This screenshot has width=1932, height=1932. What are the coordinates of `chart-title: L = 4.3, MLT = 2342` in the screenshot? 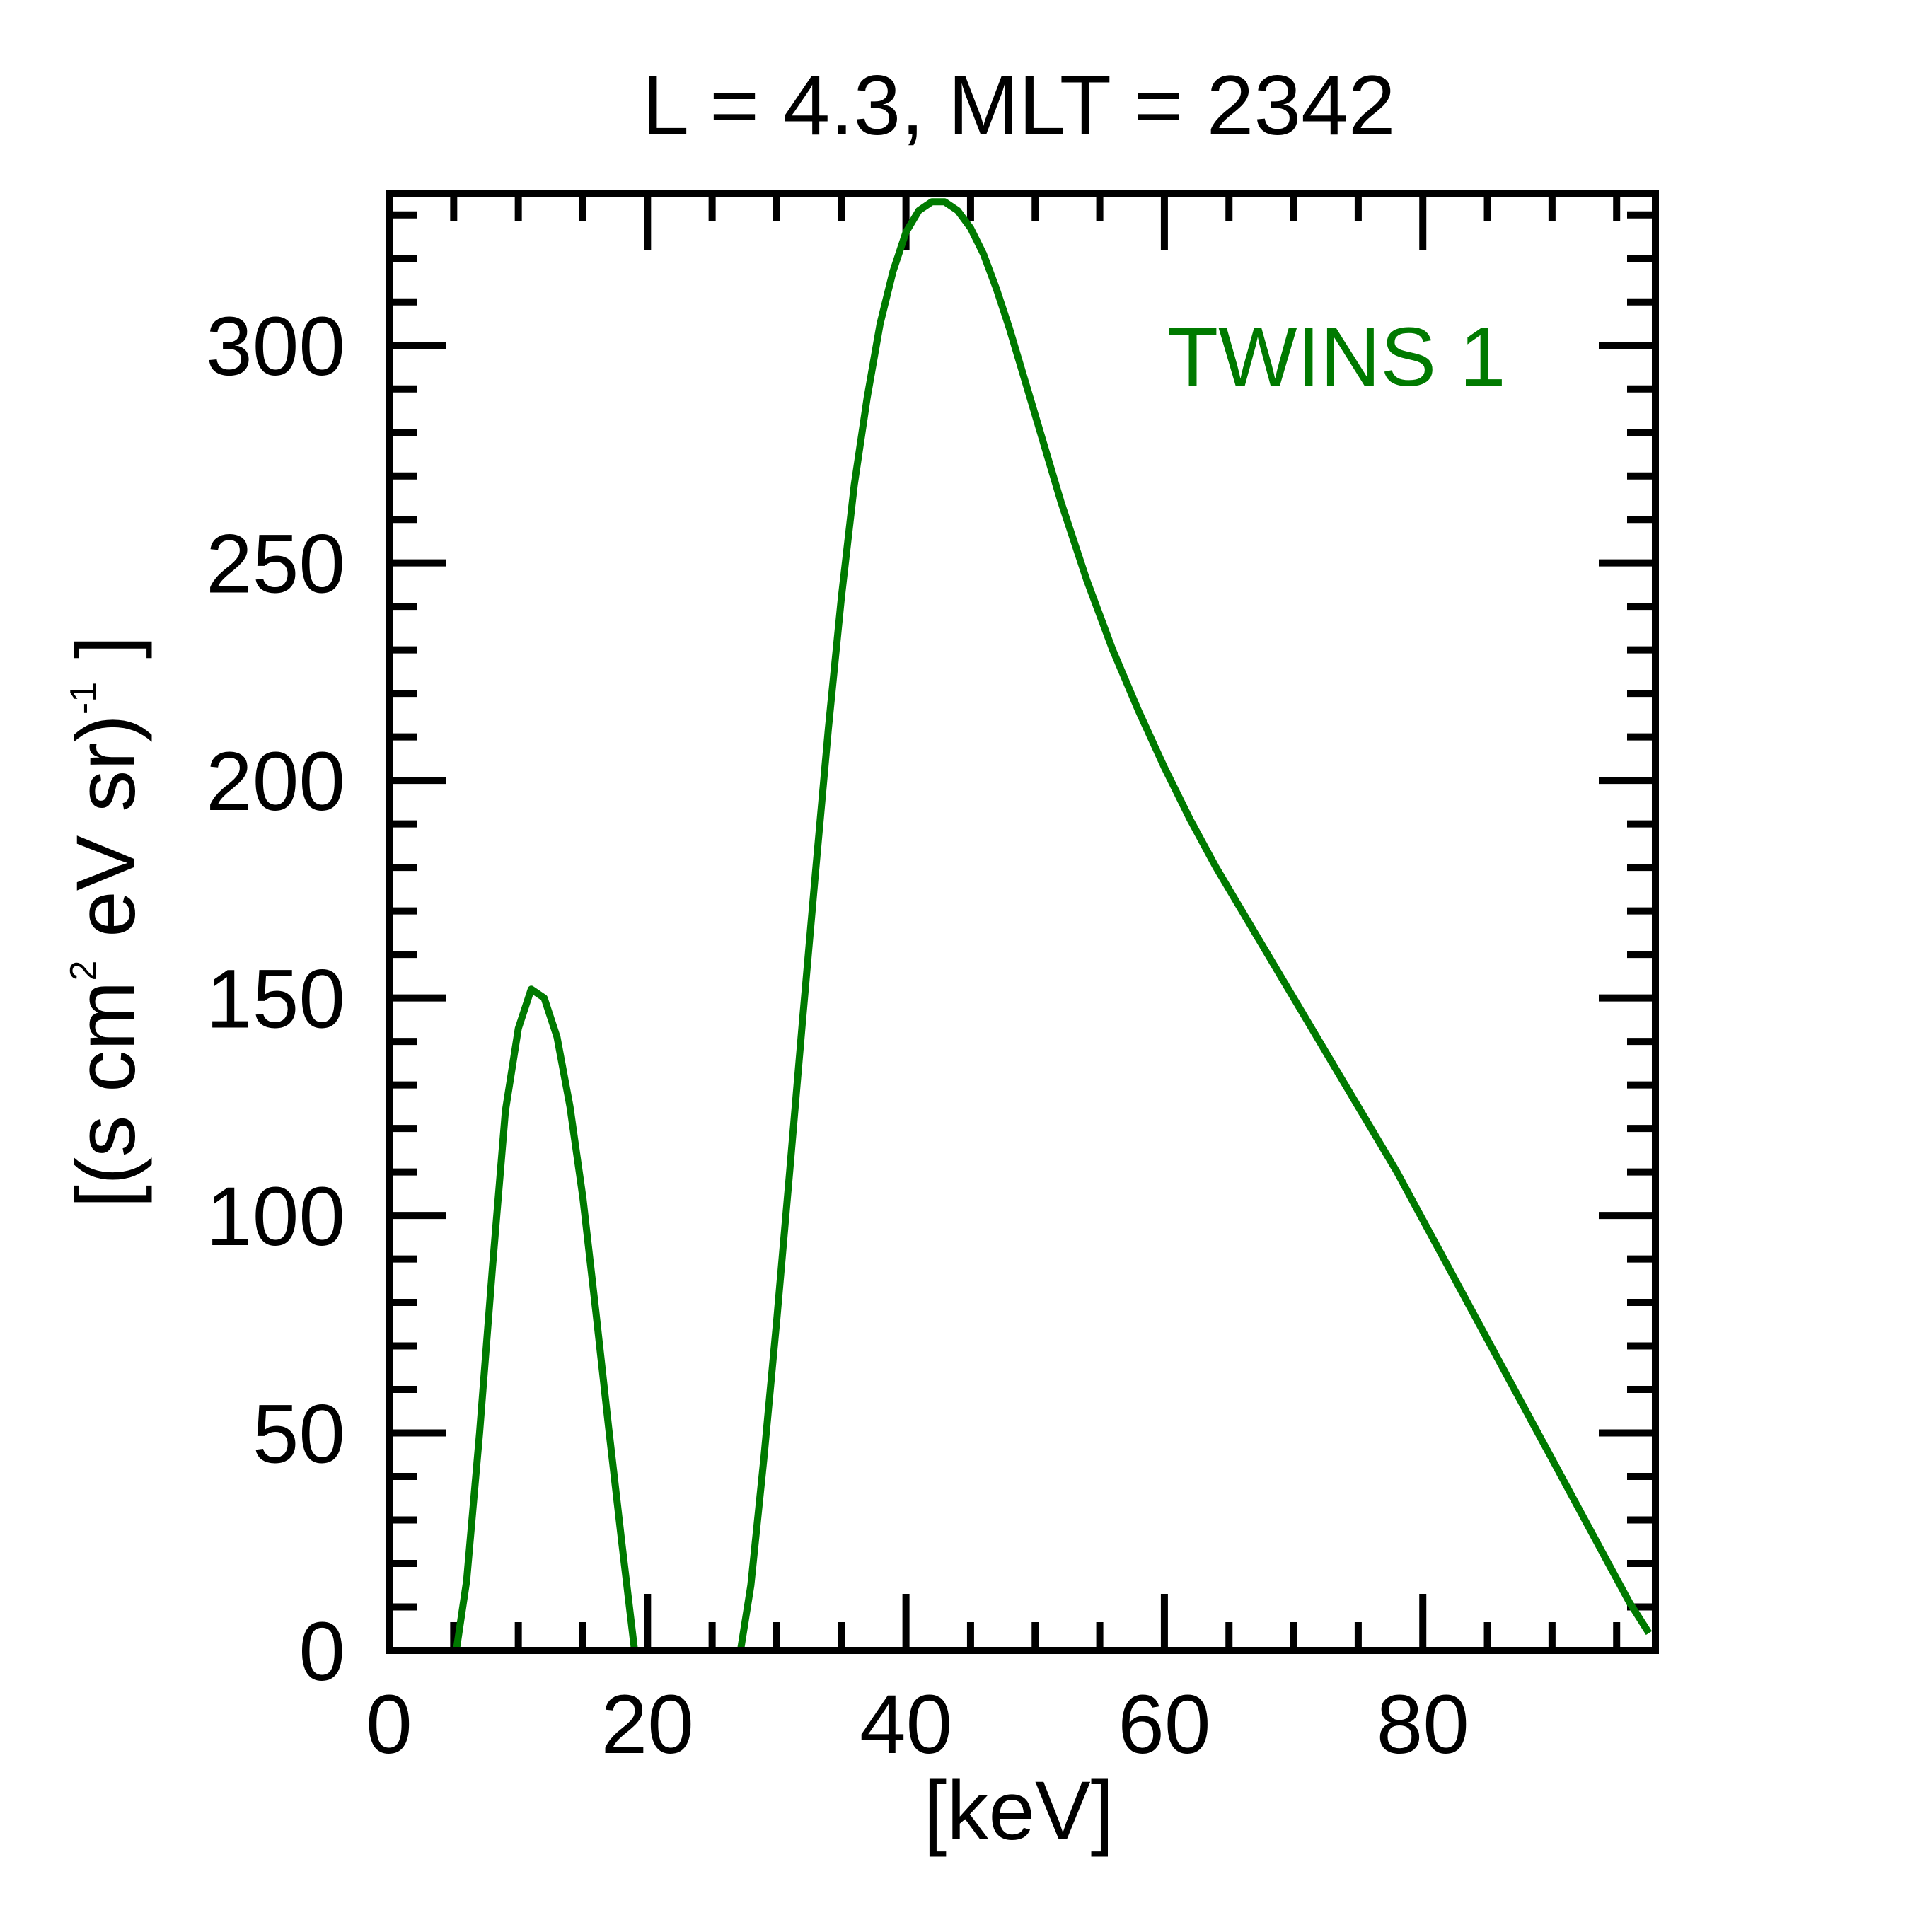 It's located at (1018, 105).